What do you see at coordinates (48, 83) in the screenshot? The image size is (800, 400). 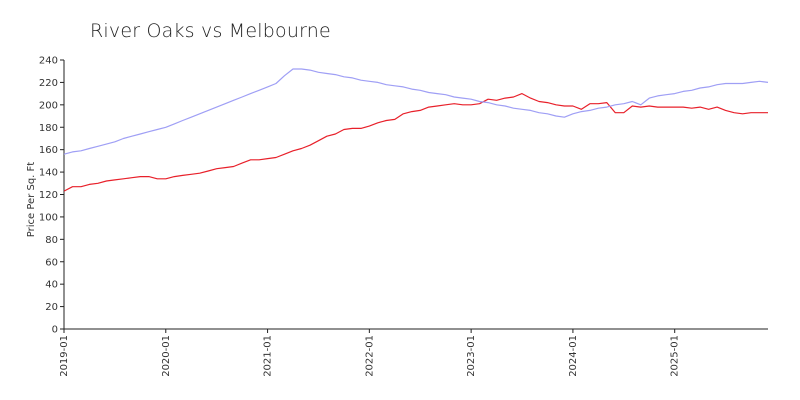 I see `y-tick-label: 220` at bounding box center [48, 83].